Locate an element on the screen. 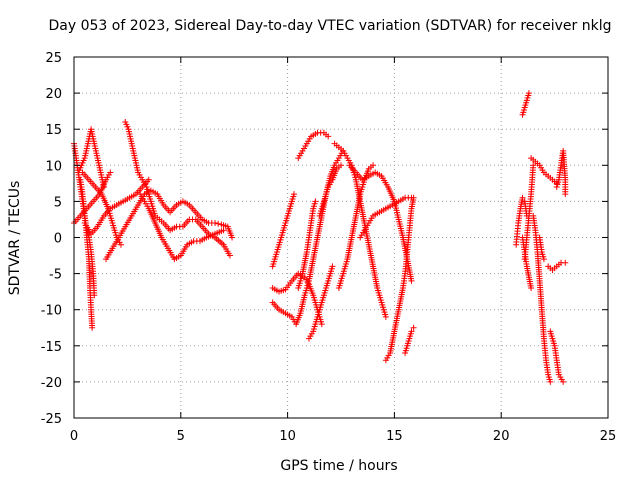 Image resolution: width=640 pixels, height=480 pixels. x-tick-label: 5 is located at coordinates (181, 436).